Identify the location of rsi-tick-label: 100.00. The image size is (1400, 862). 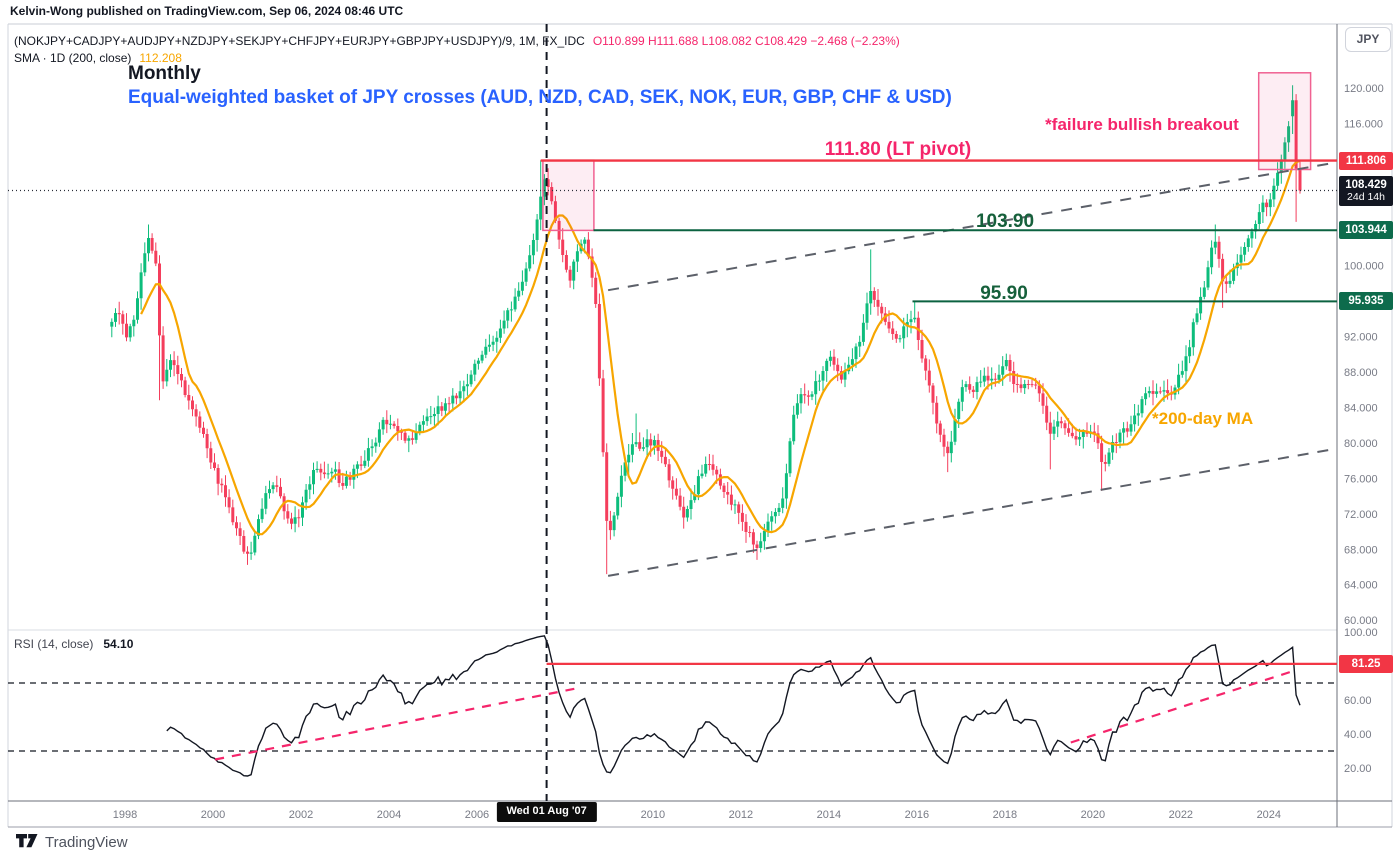
(1361, 633).